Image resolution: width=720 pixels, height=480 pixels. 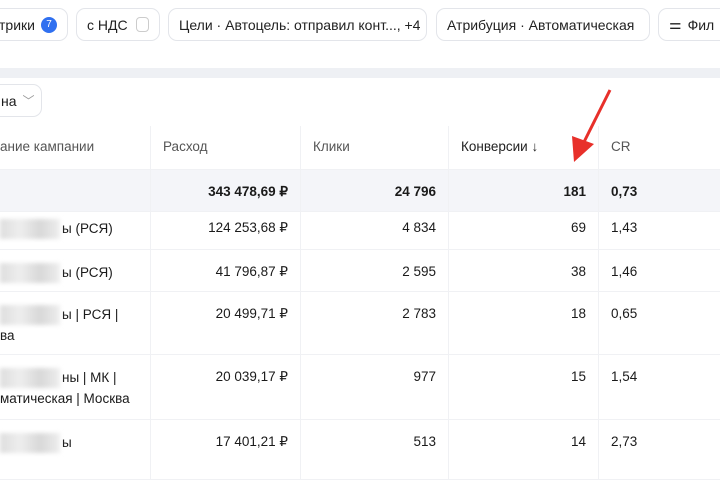 I want to click on chip-label: Атрибуция · Автоматическая, so click(x=541, y=24).